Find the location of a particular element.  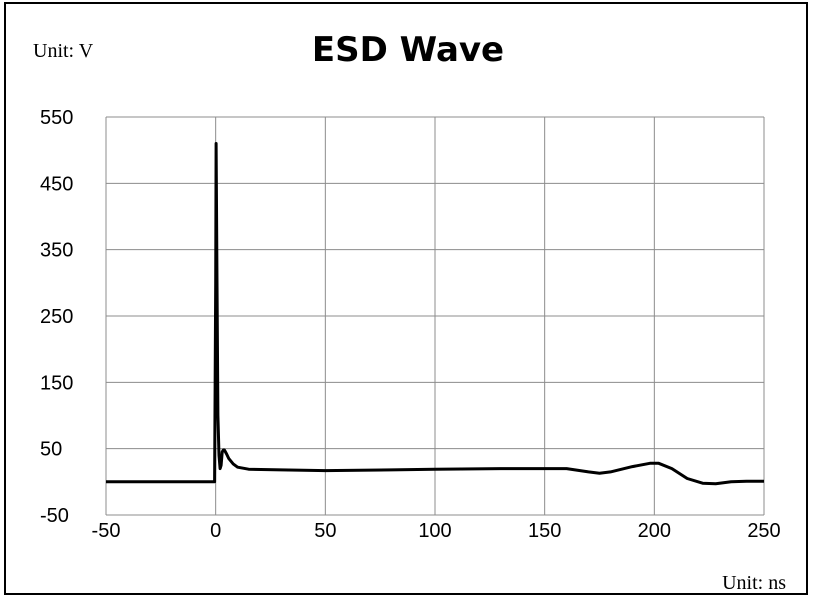

x-tick-label: 0 is located at coordinates (215, 531).